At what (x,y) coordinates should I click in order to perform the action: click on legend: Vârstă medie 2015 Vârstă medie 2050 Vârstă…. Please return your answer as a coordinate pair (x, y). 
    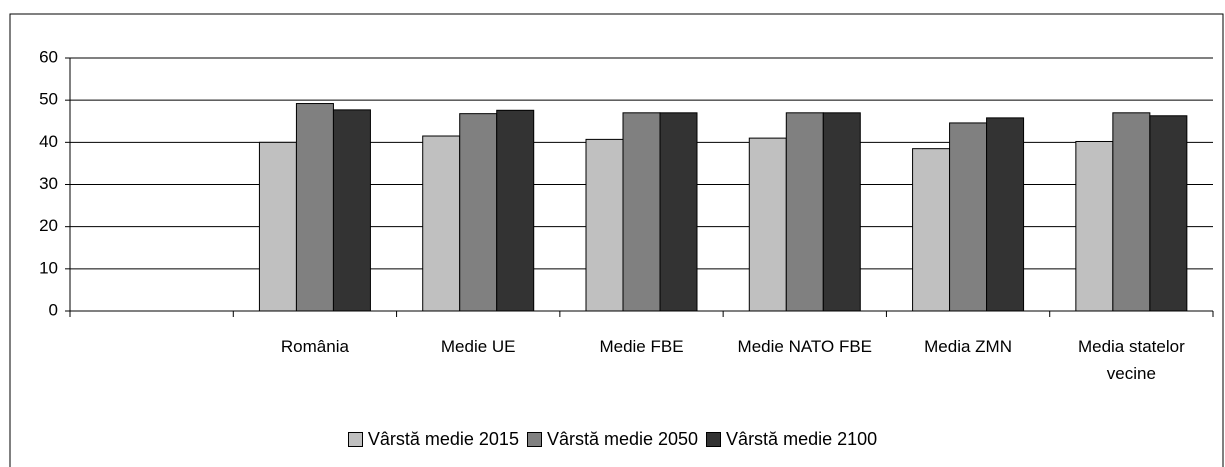
    Looking at the image, I should click on (612, 439).